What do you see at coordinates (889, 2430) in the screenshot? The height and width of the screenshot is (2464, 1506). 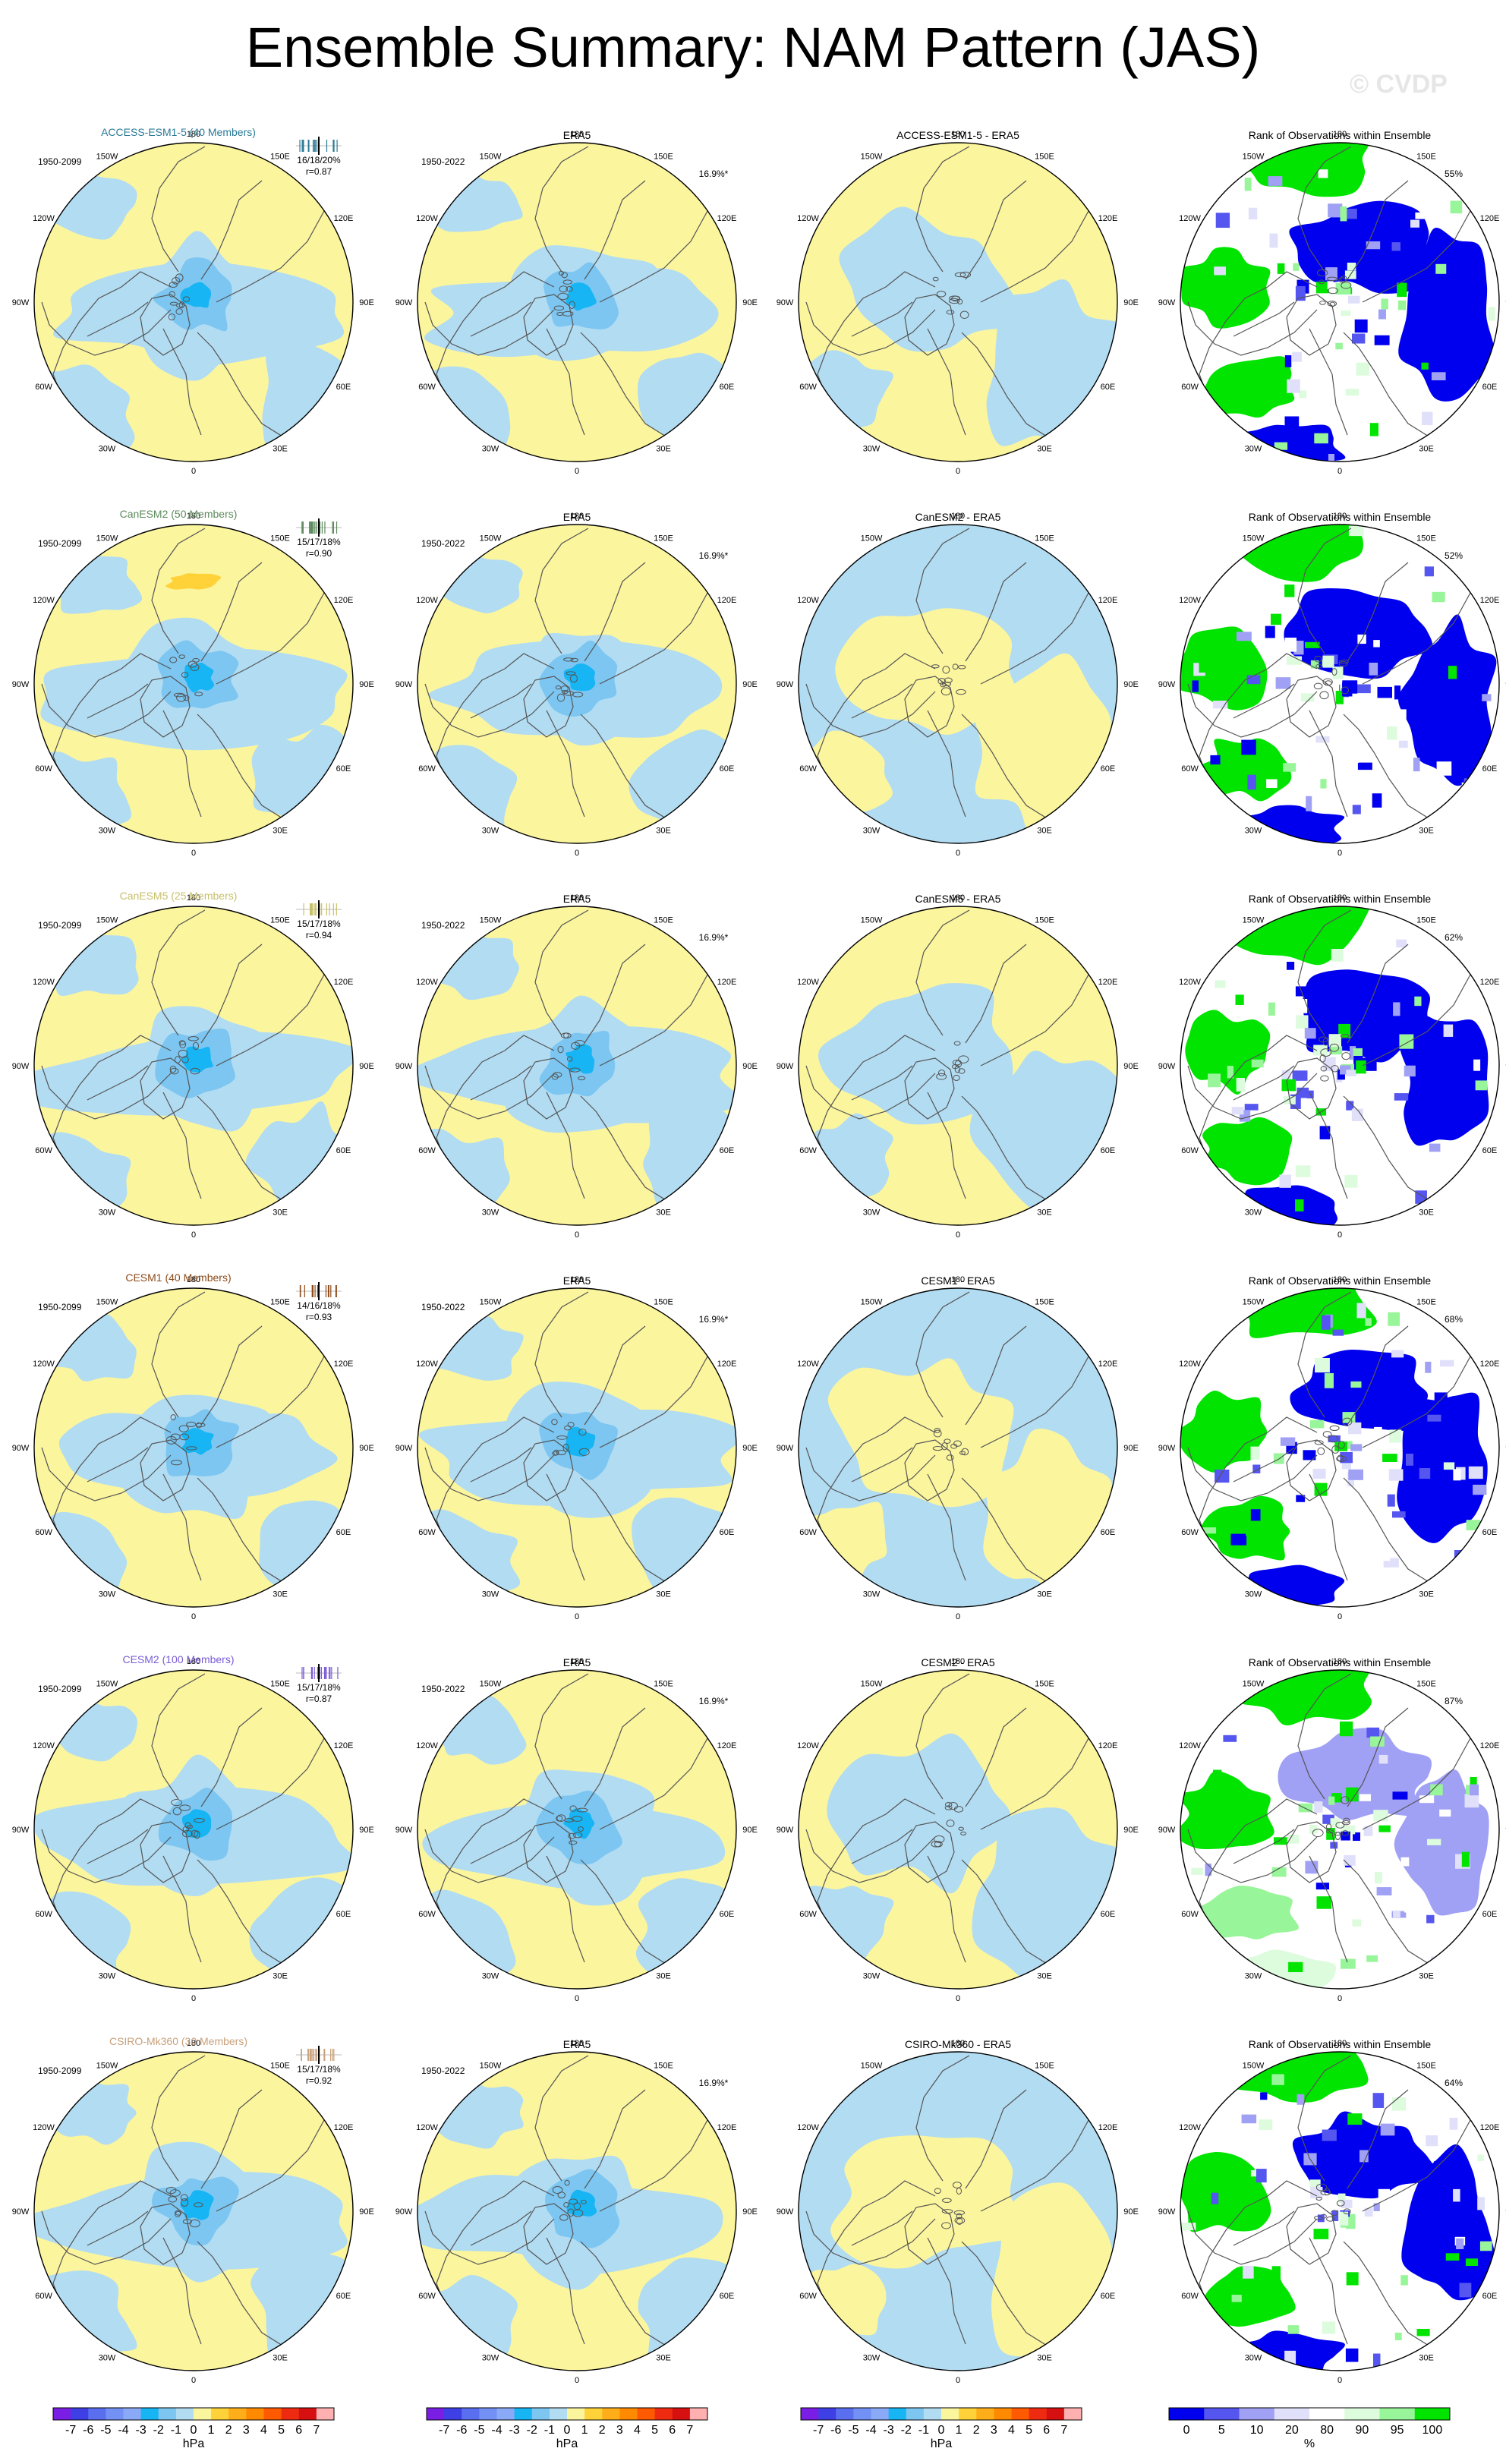 I see `colorbar-tick: -3` at bounding box center [889, 2430].